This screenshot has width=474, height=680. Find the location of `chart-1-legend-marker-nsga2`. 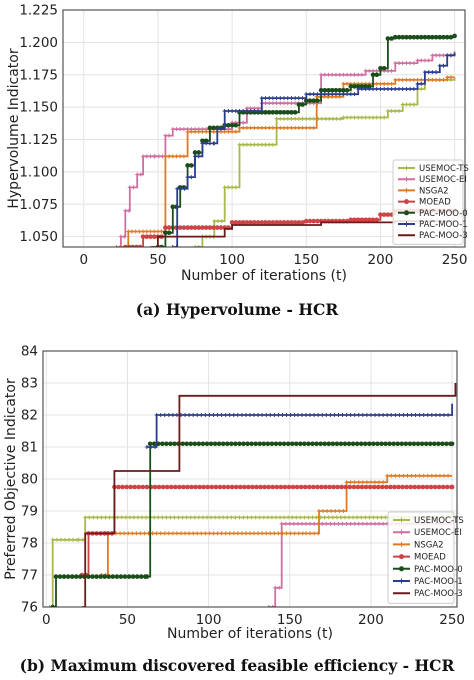

chart-1-legend-marker-nsga2 is located at coordinates (401, 544).